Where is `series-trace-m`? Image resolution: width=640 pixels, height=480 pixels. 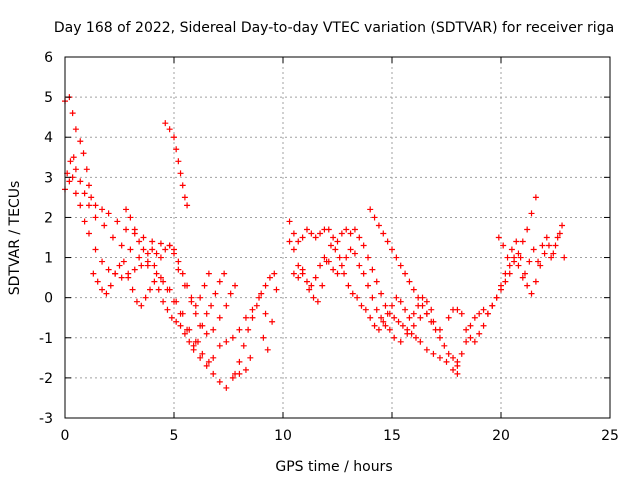 series-trace-m is located at coordinates (510, 293).